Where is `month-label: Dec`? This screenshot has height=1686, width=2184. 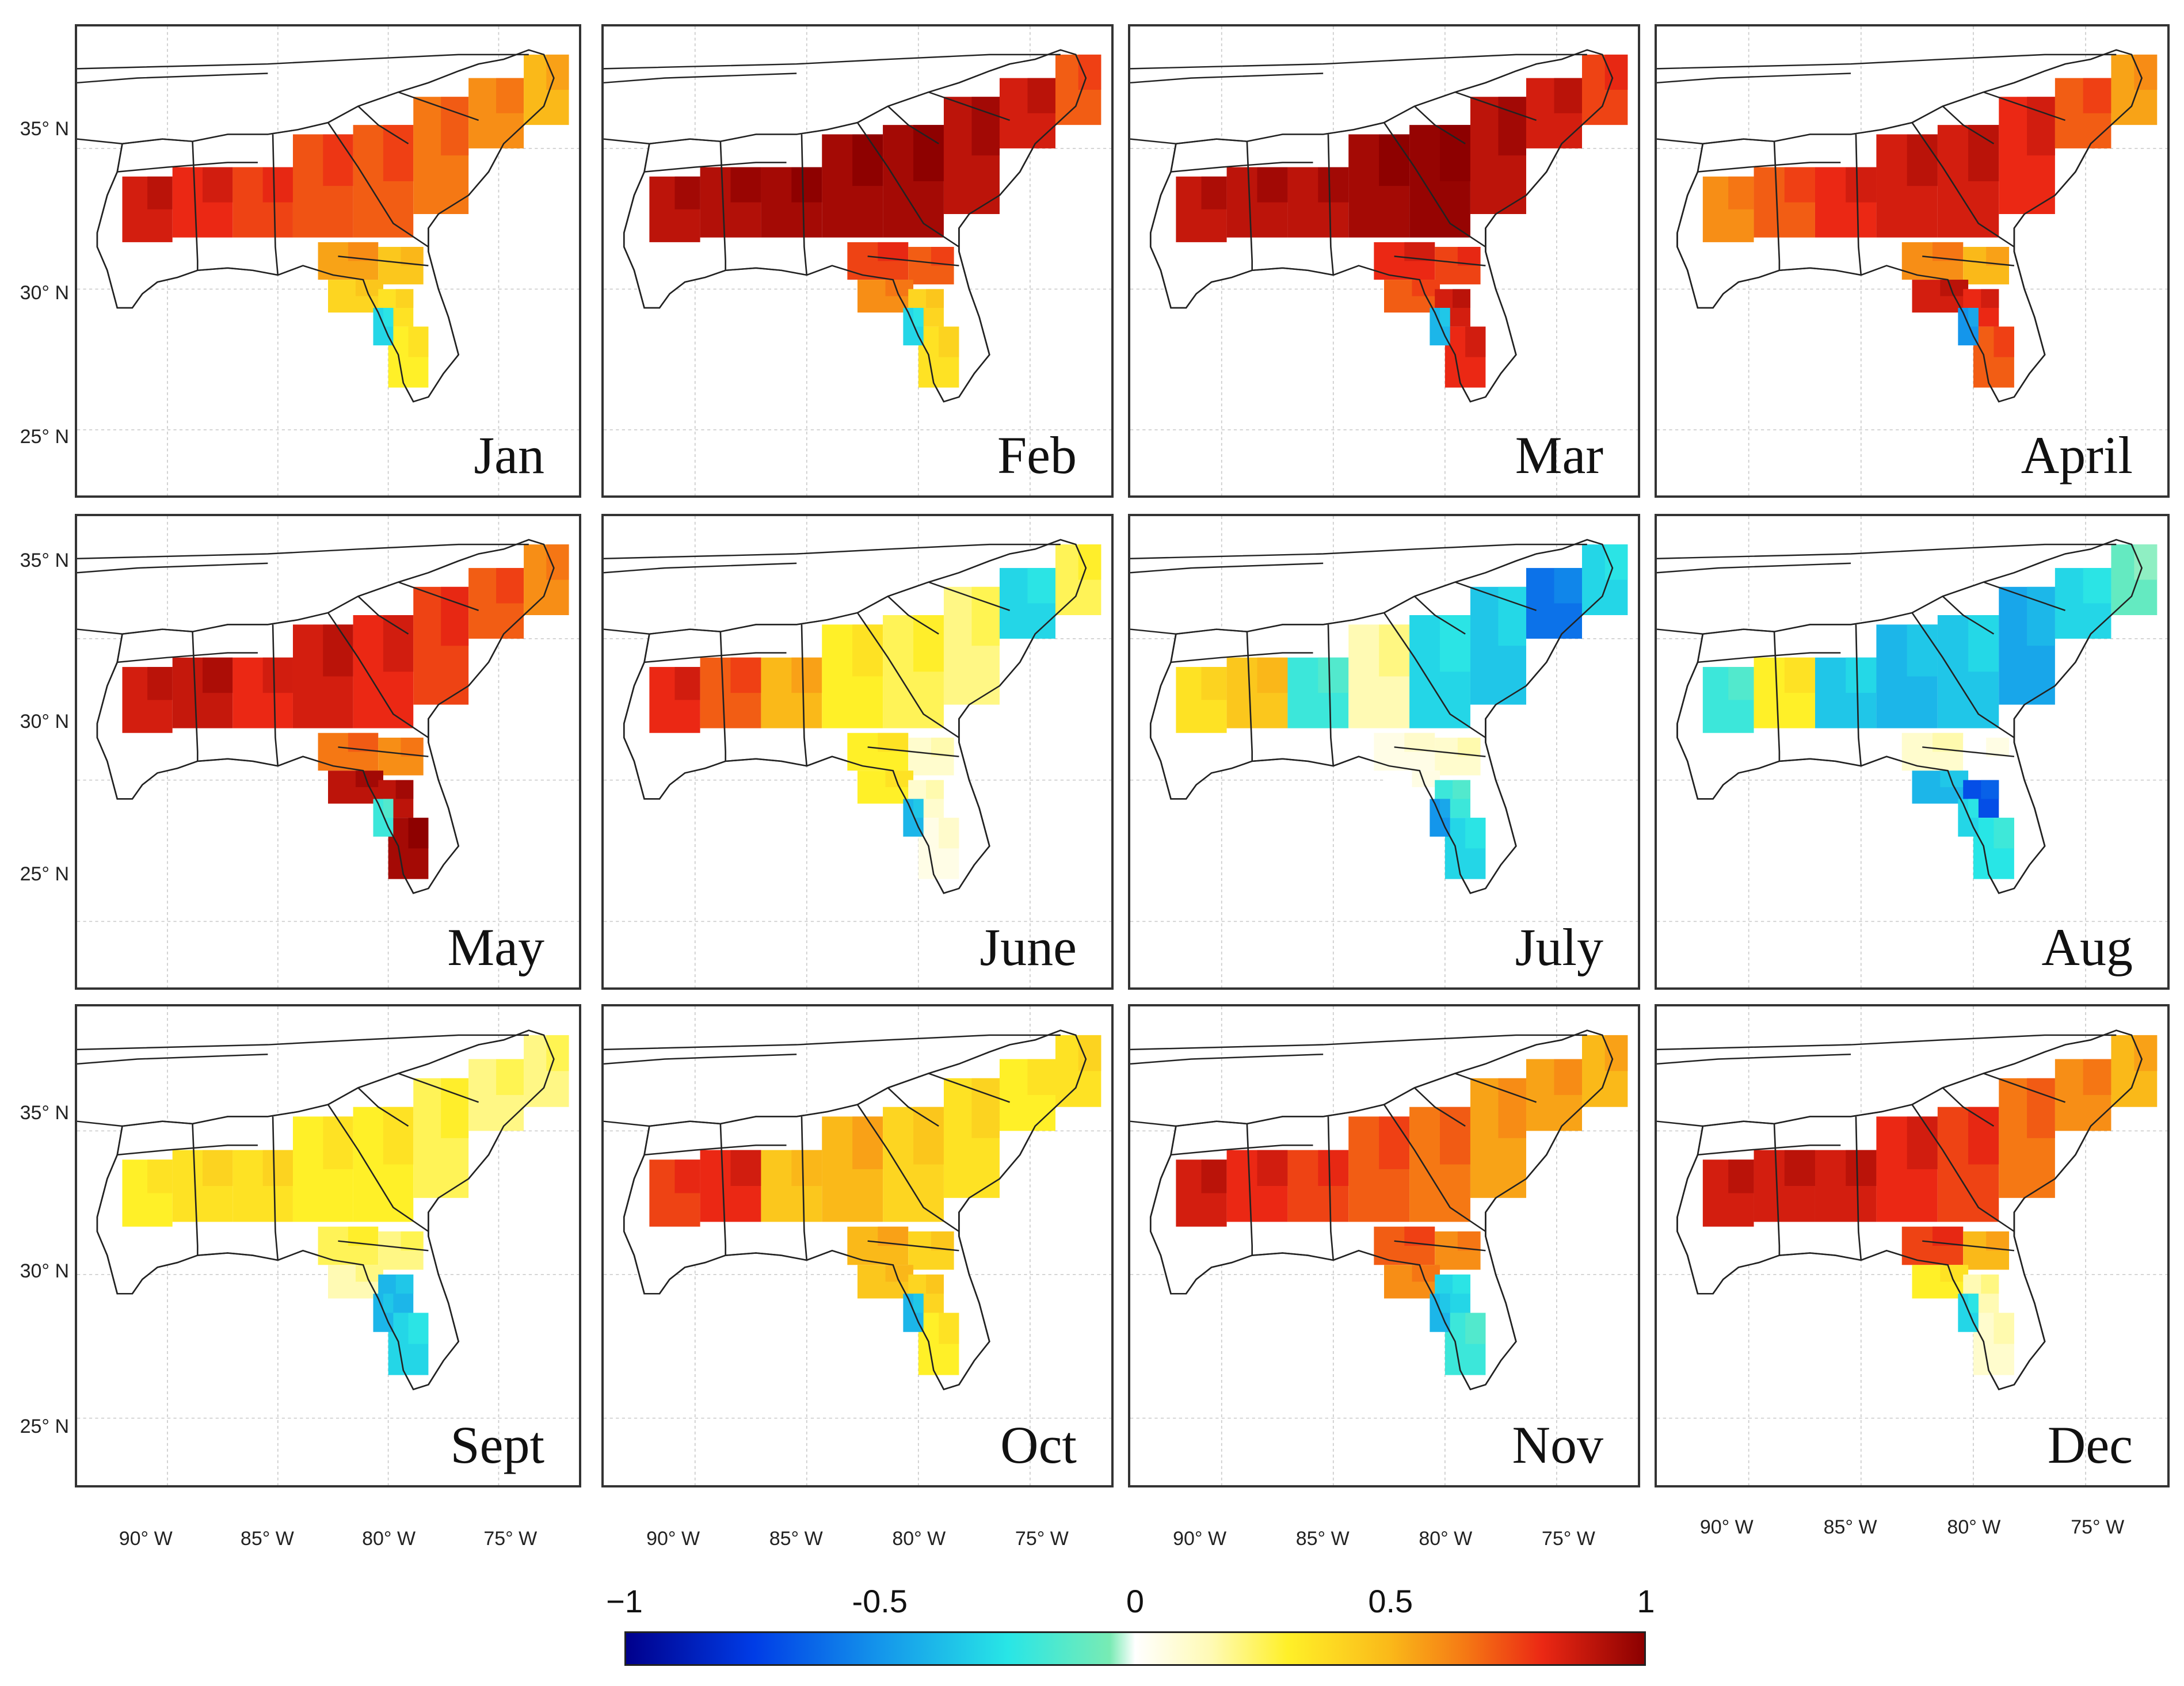
month-label: Dec is located at coordinates (2090, 1445).